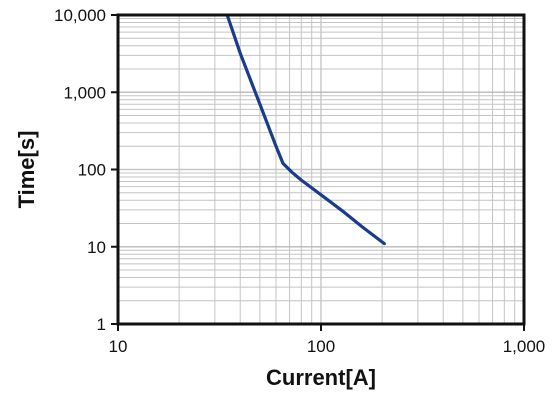  I want to click on y-tick-label: 100, so click(92, 170).